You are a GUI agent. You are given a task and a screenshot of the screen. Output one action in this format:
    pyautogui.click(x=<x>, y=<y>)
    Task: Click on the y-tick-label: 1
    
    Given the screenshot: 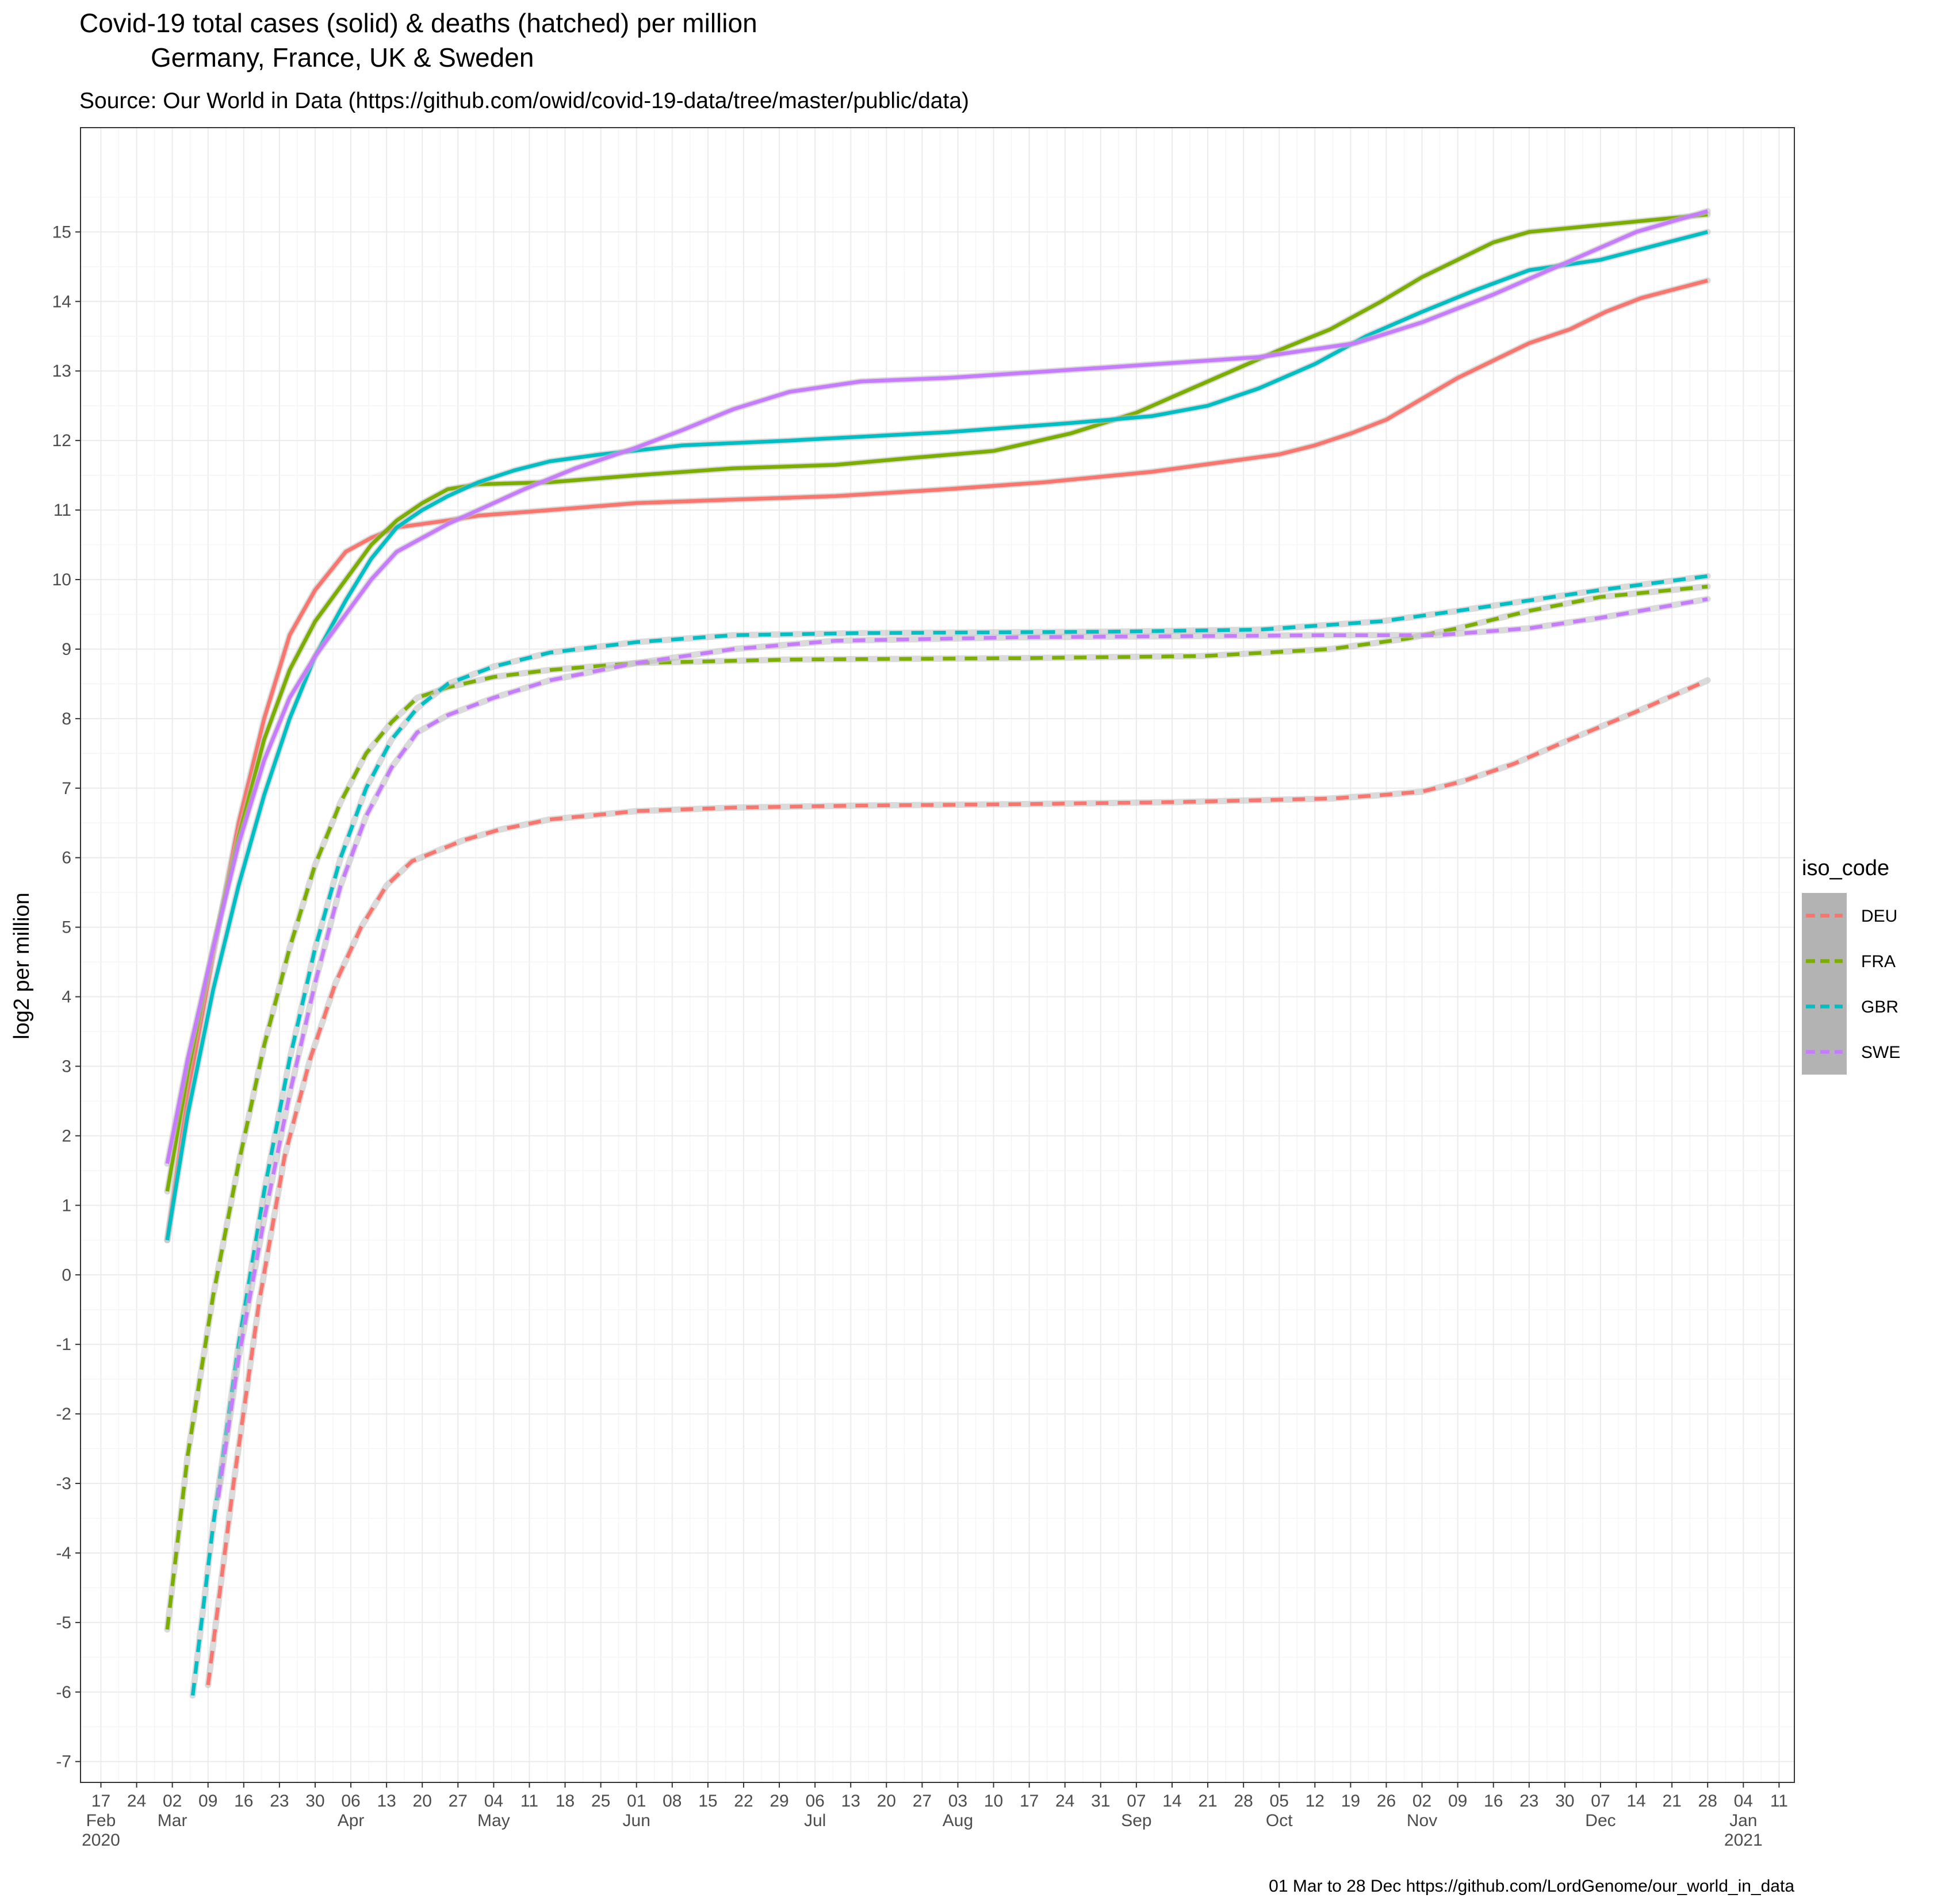 What is the action you would take?
    pyautogui.click(x=66, y=1205)
    